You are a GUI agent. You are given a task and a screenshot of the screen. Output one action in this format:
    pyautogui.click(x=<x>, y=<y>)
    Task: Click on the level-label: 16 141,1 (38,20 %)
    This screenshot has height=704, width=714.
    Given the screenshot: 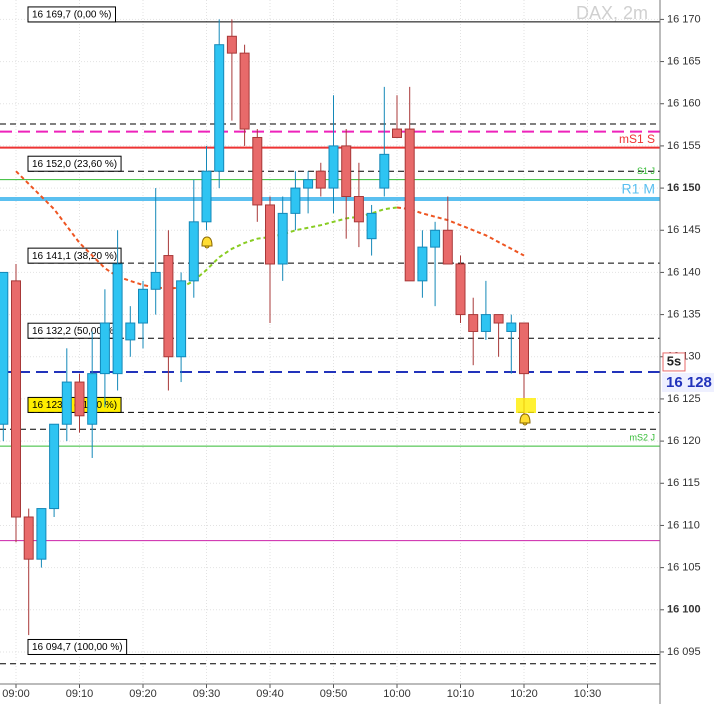 What is the action you would take?
    pyautogui.click(x=74, y=256)
    